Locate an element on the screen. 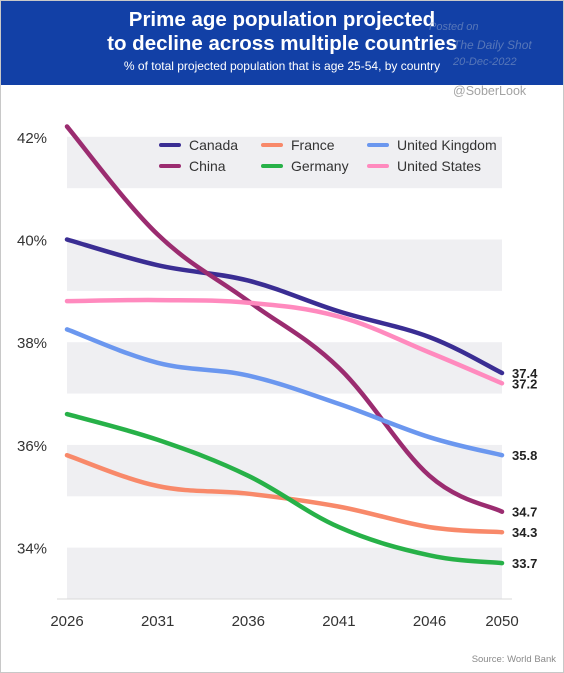 The image size is (564, 673). x-tick-label: 2036 is located at coordinates (248, 621).